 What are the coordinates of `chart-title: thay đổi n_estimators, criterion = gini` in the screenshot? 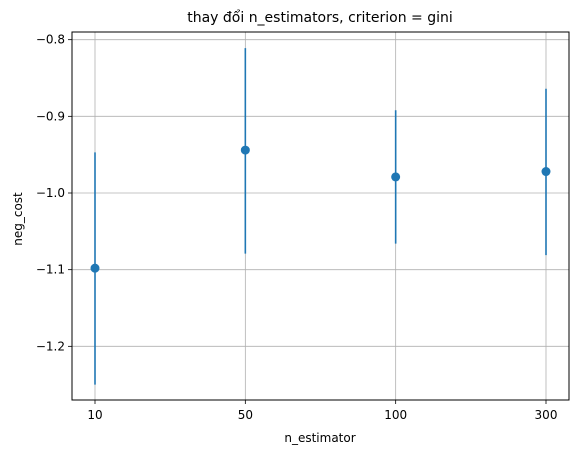 It's located at (320, 17).